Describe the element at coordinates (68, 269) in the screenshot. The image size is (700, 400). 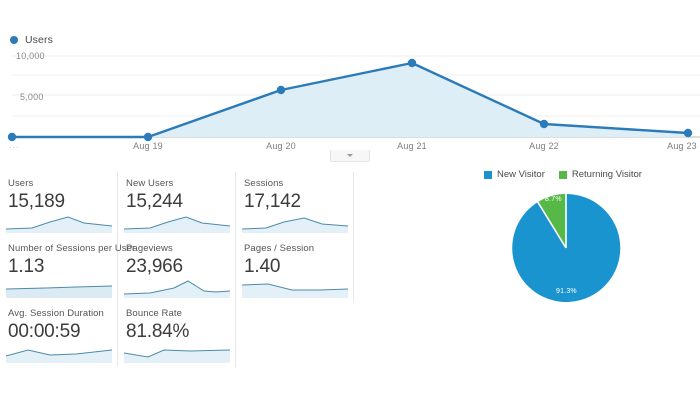
I see `metric-card-sessions-per-user: Number of Sessions per User 1.13` at that location.